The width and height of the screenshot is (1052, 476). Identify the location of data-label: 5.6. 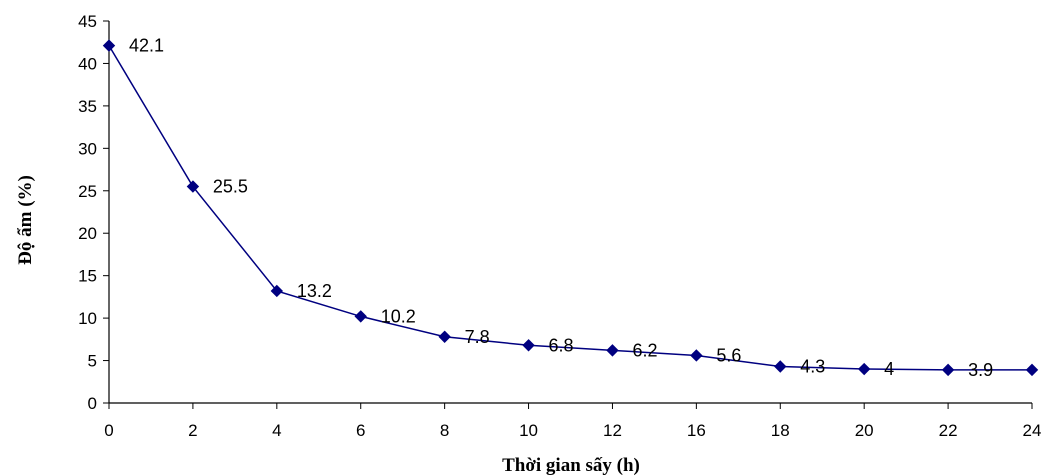
(728, 355).